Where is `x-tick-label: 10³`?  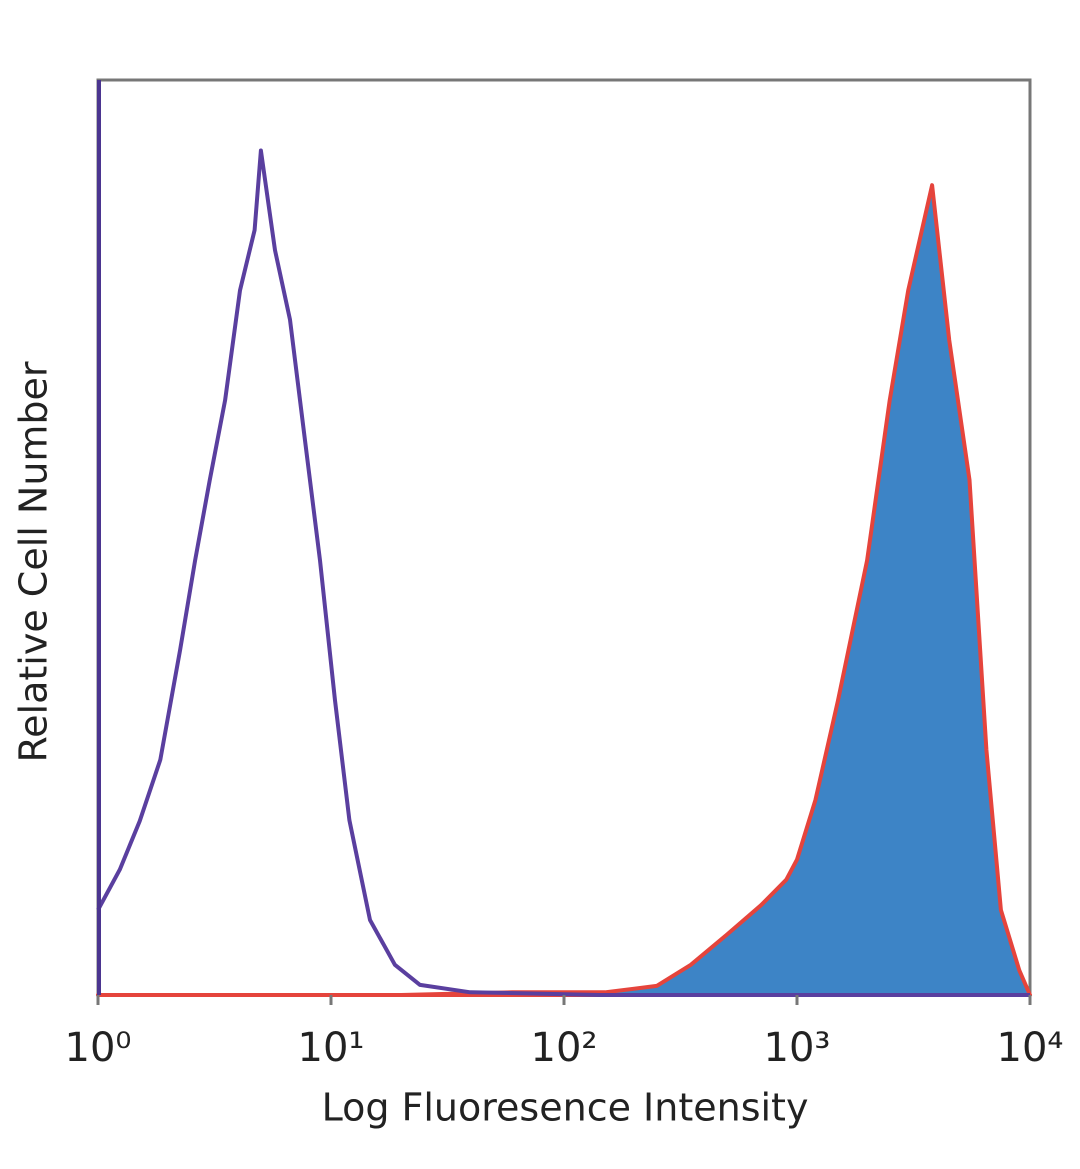 x-tick-label: 10³ is located at coordinates (797, 1048).